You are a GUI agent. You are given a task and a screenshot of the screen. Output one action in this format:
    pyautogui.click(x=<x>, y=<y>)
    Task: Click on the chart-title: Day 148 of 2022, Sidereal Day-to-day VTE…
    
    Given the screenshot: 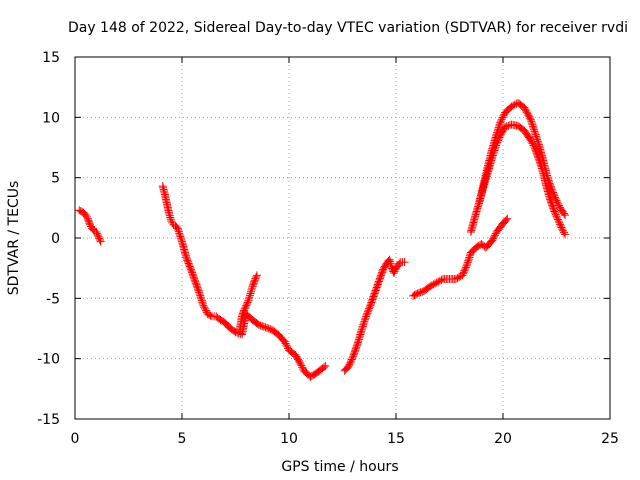 What is the action you would take?
    pyautogui.click(x=348, y=28)
    